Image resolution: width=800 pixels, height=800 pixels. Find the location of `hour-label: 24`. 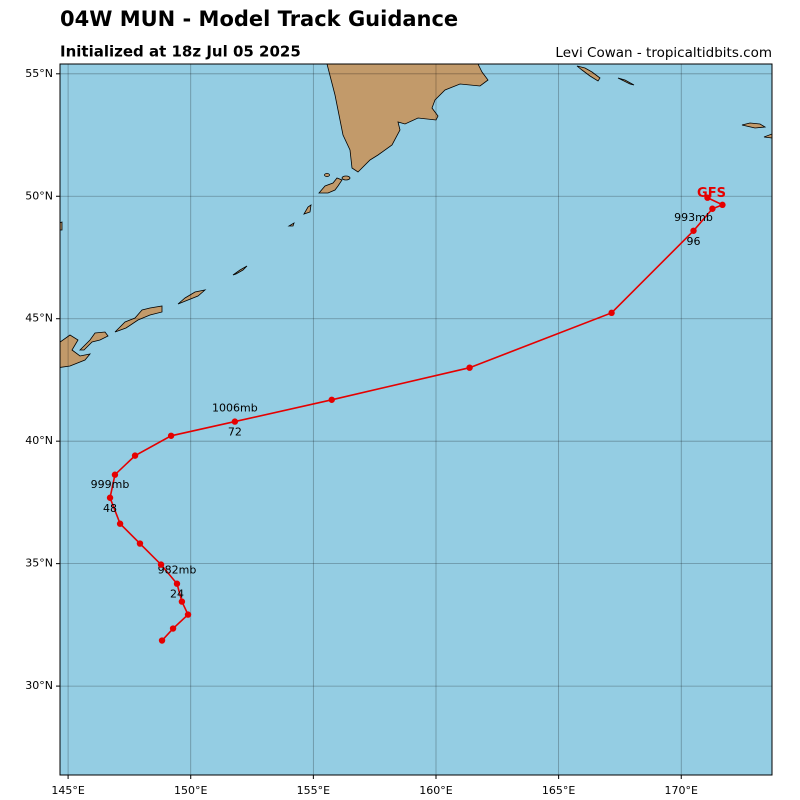

hour-label: 24 is located at coordinates (177, 594).